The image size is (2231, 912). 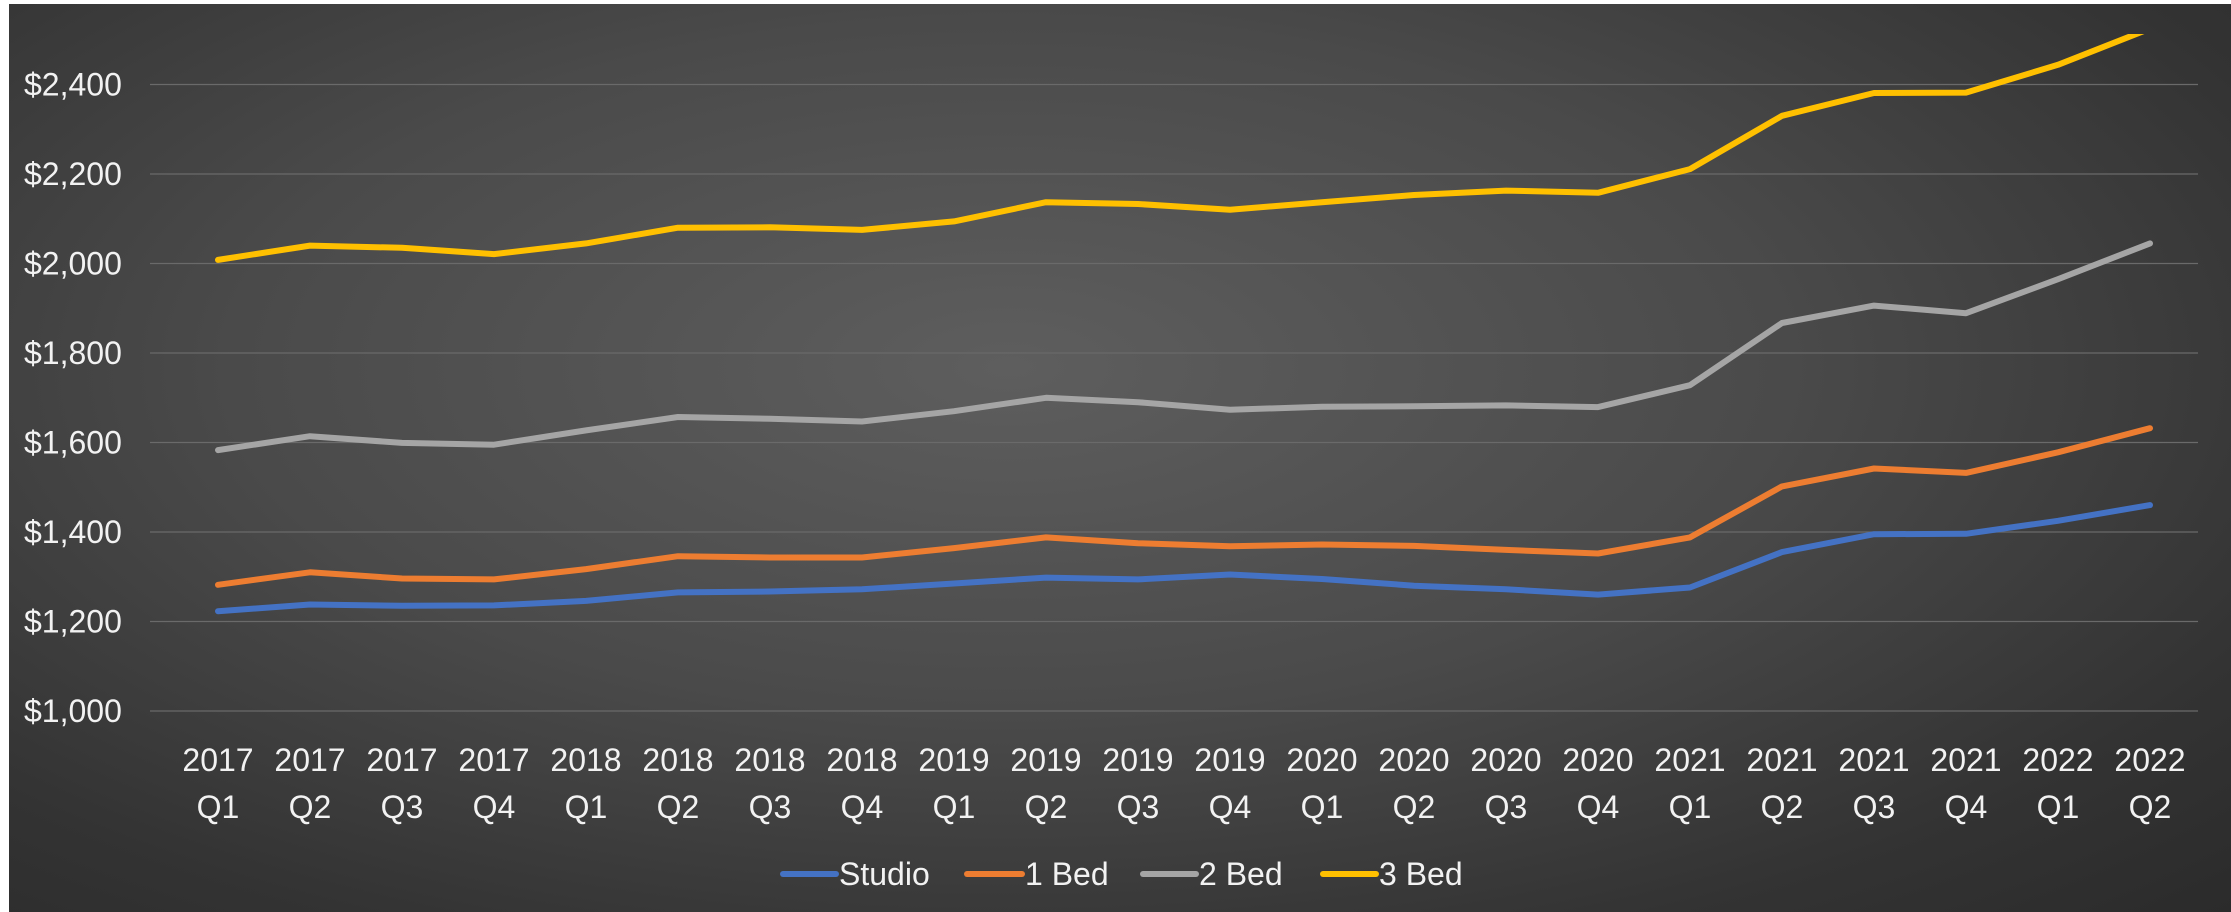 What do you see at coordinates (1241, 874) in the screenshot?
I see `legend-label: 2 Bed` at bounding box center [1241, 874].